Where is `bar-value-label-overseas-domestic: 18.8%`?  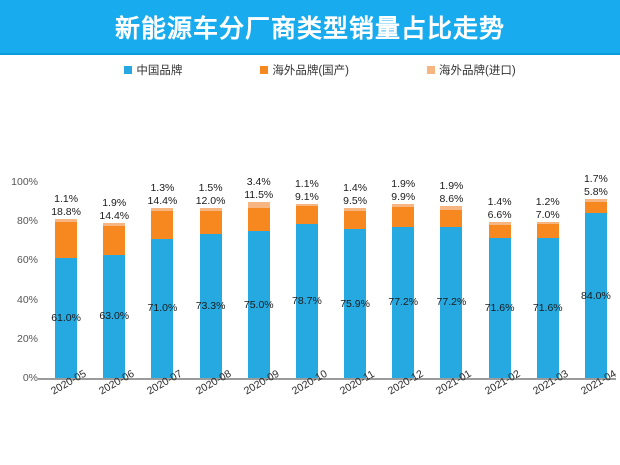 bar-value-label-overseas-domestic: 18.8% is located at coordinates (66, 212).